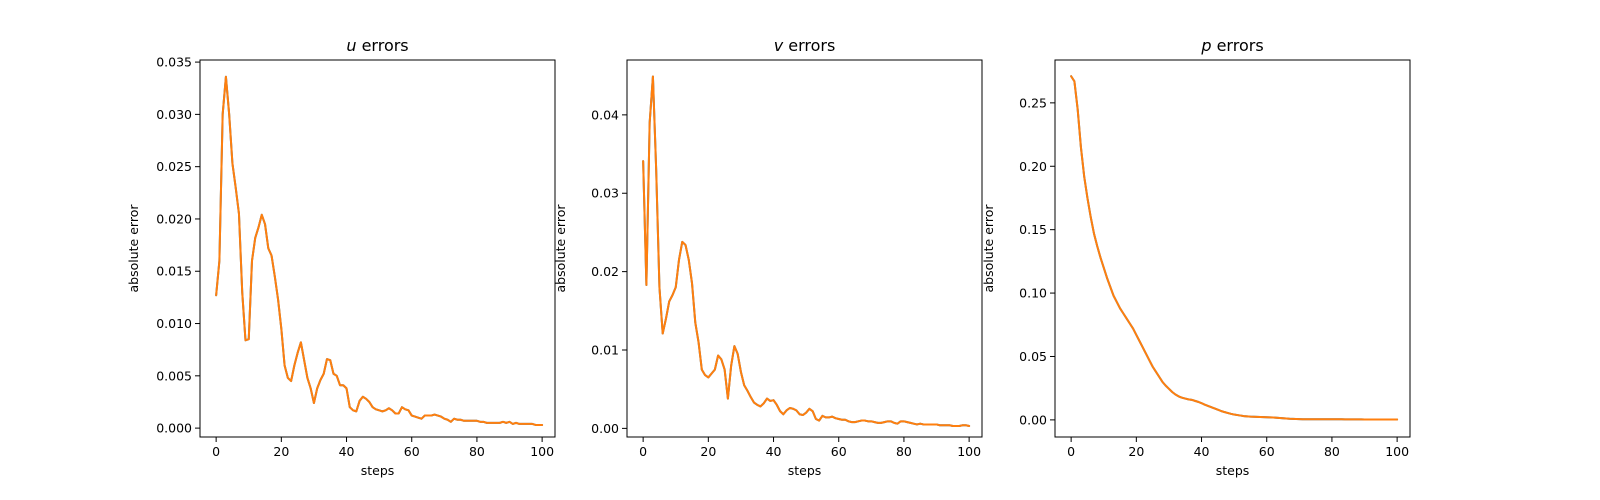 The width and height of the screenshot is (1600, 500). What do you see at coordinates (351, 45) in the screenshot?
I see `chart-title-variable: u` at bounding box center [351, 45].